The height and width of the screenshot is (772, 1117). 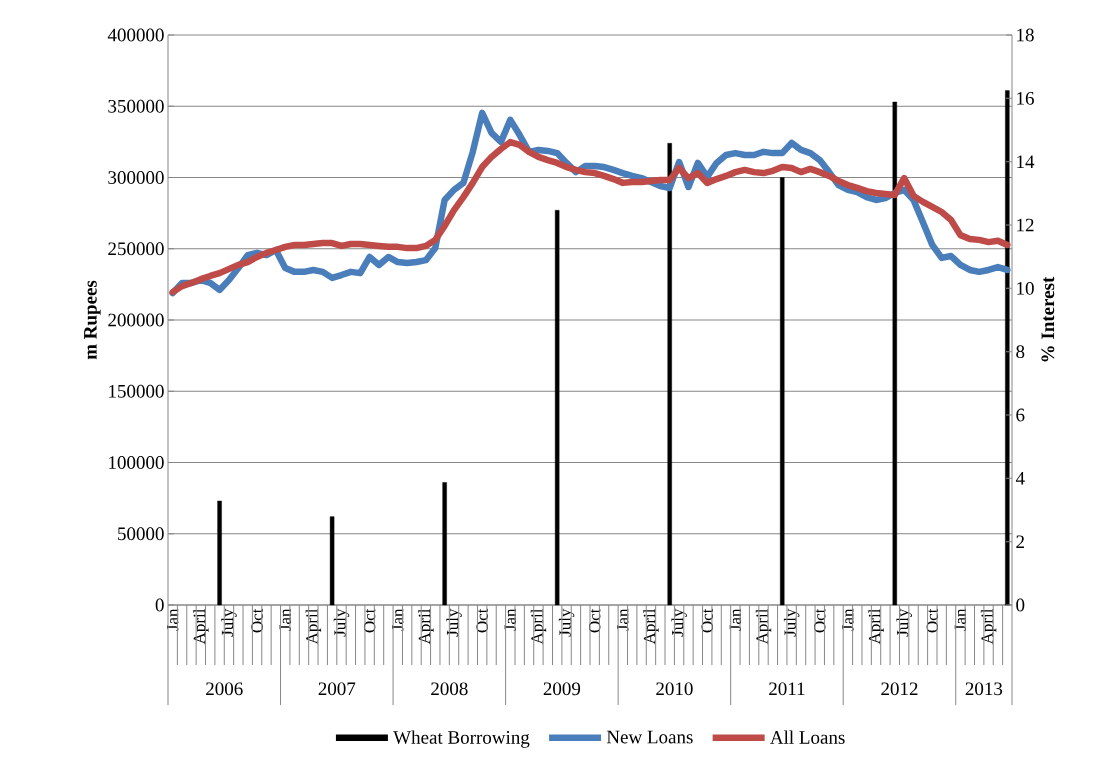 I want to click on y-axis-title: m Rupees, so click(x=92, y=320).